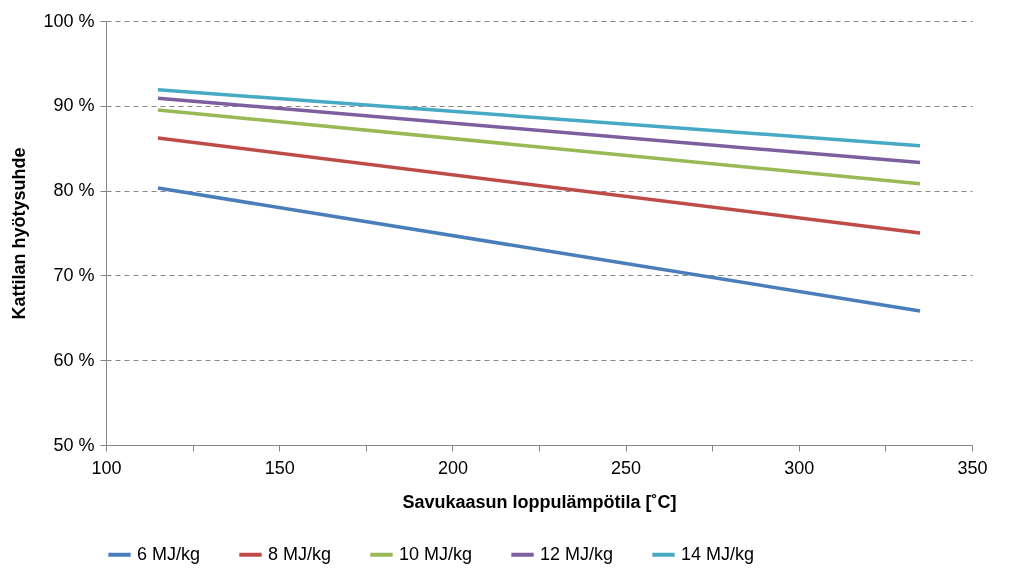 The image size is (1013, 572). Describe the element at coordinates (106, 467) in the screenshot. I see `x-tick-label: 100` at that location.